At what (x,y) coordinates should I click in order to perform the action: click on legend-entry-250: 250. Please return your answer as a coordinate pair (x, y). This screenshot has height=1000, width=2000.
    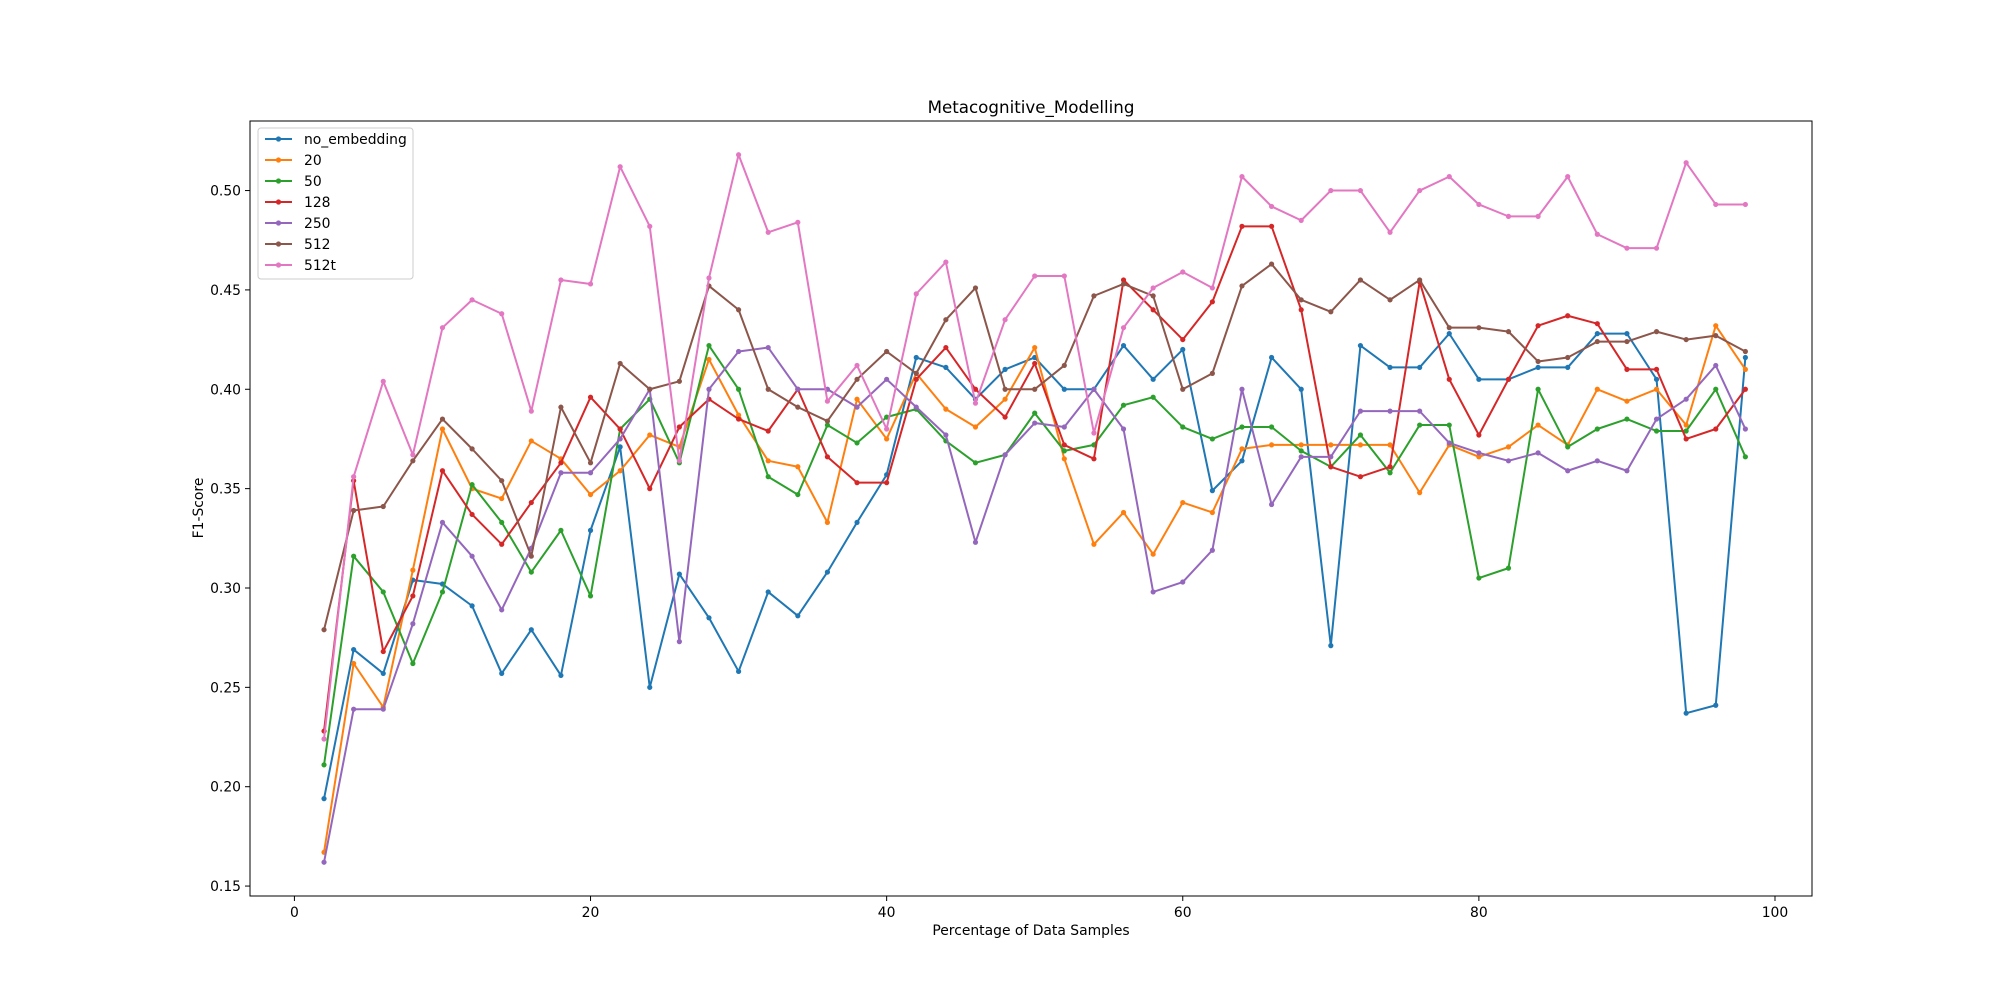
    Looking at the image, I should click on (298, 224).